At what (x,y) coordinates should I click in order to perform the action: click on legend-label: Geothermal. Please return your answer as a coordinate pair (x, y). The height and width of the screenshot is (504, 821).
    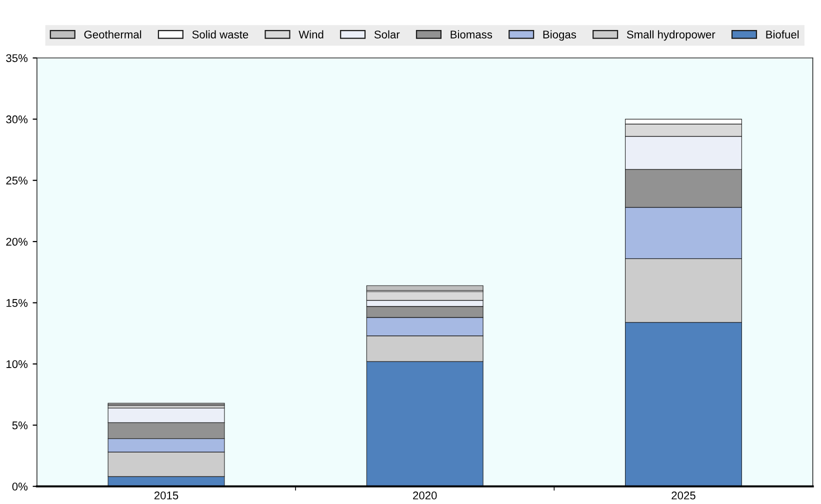
    Looking at the image, I should click on (113, 34).